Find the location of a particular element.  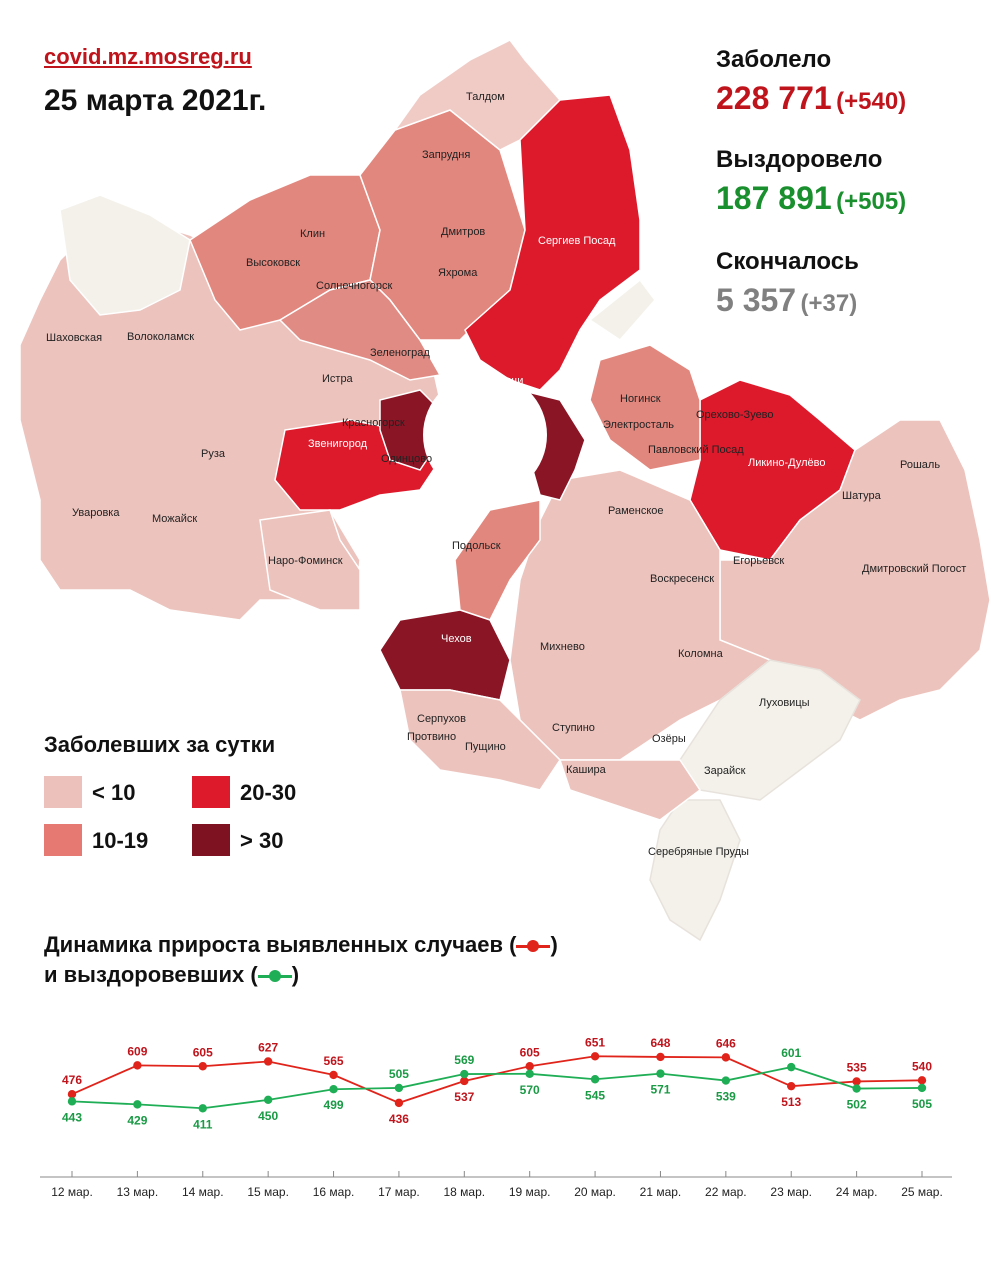

x-tick-label: 14 мар. is located at coordinates (203, 1192).